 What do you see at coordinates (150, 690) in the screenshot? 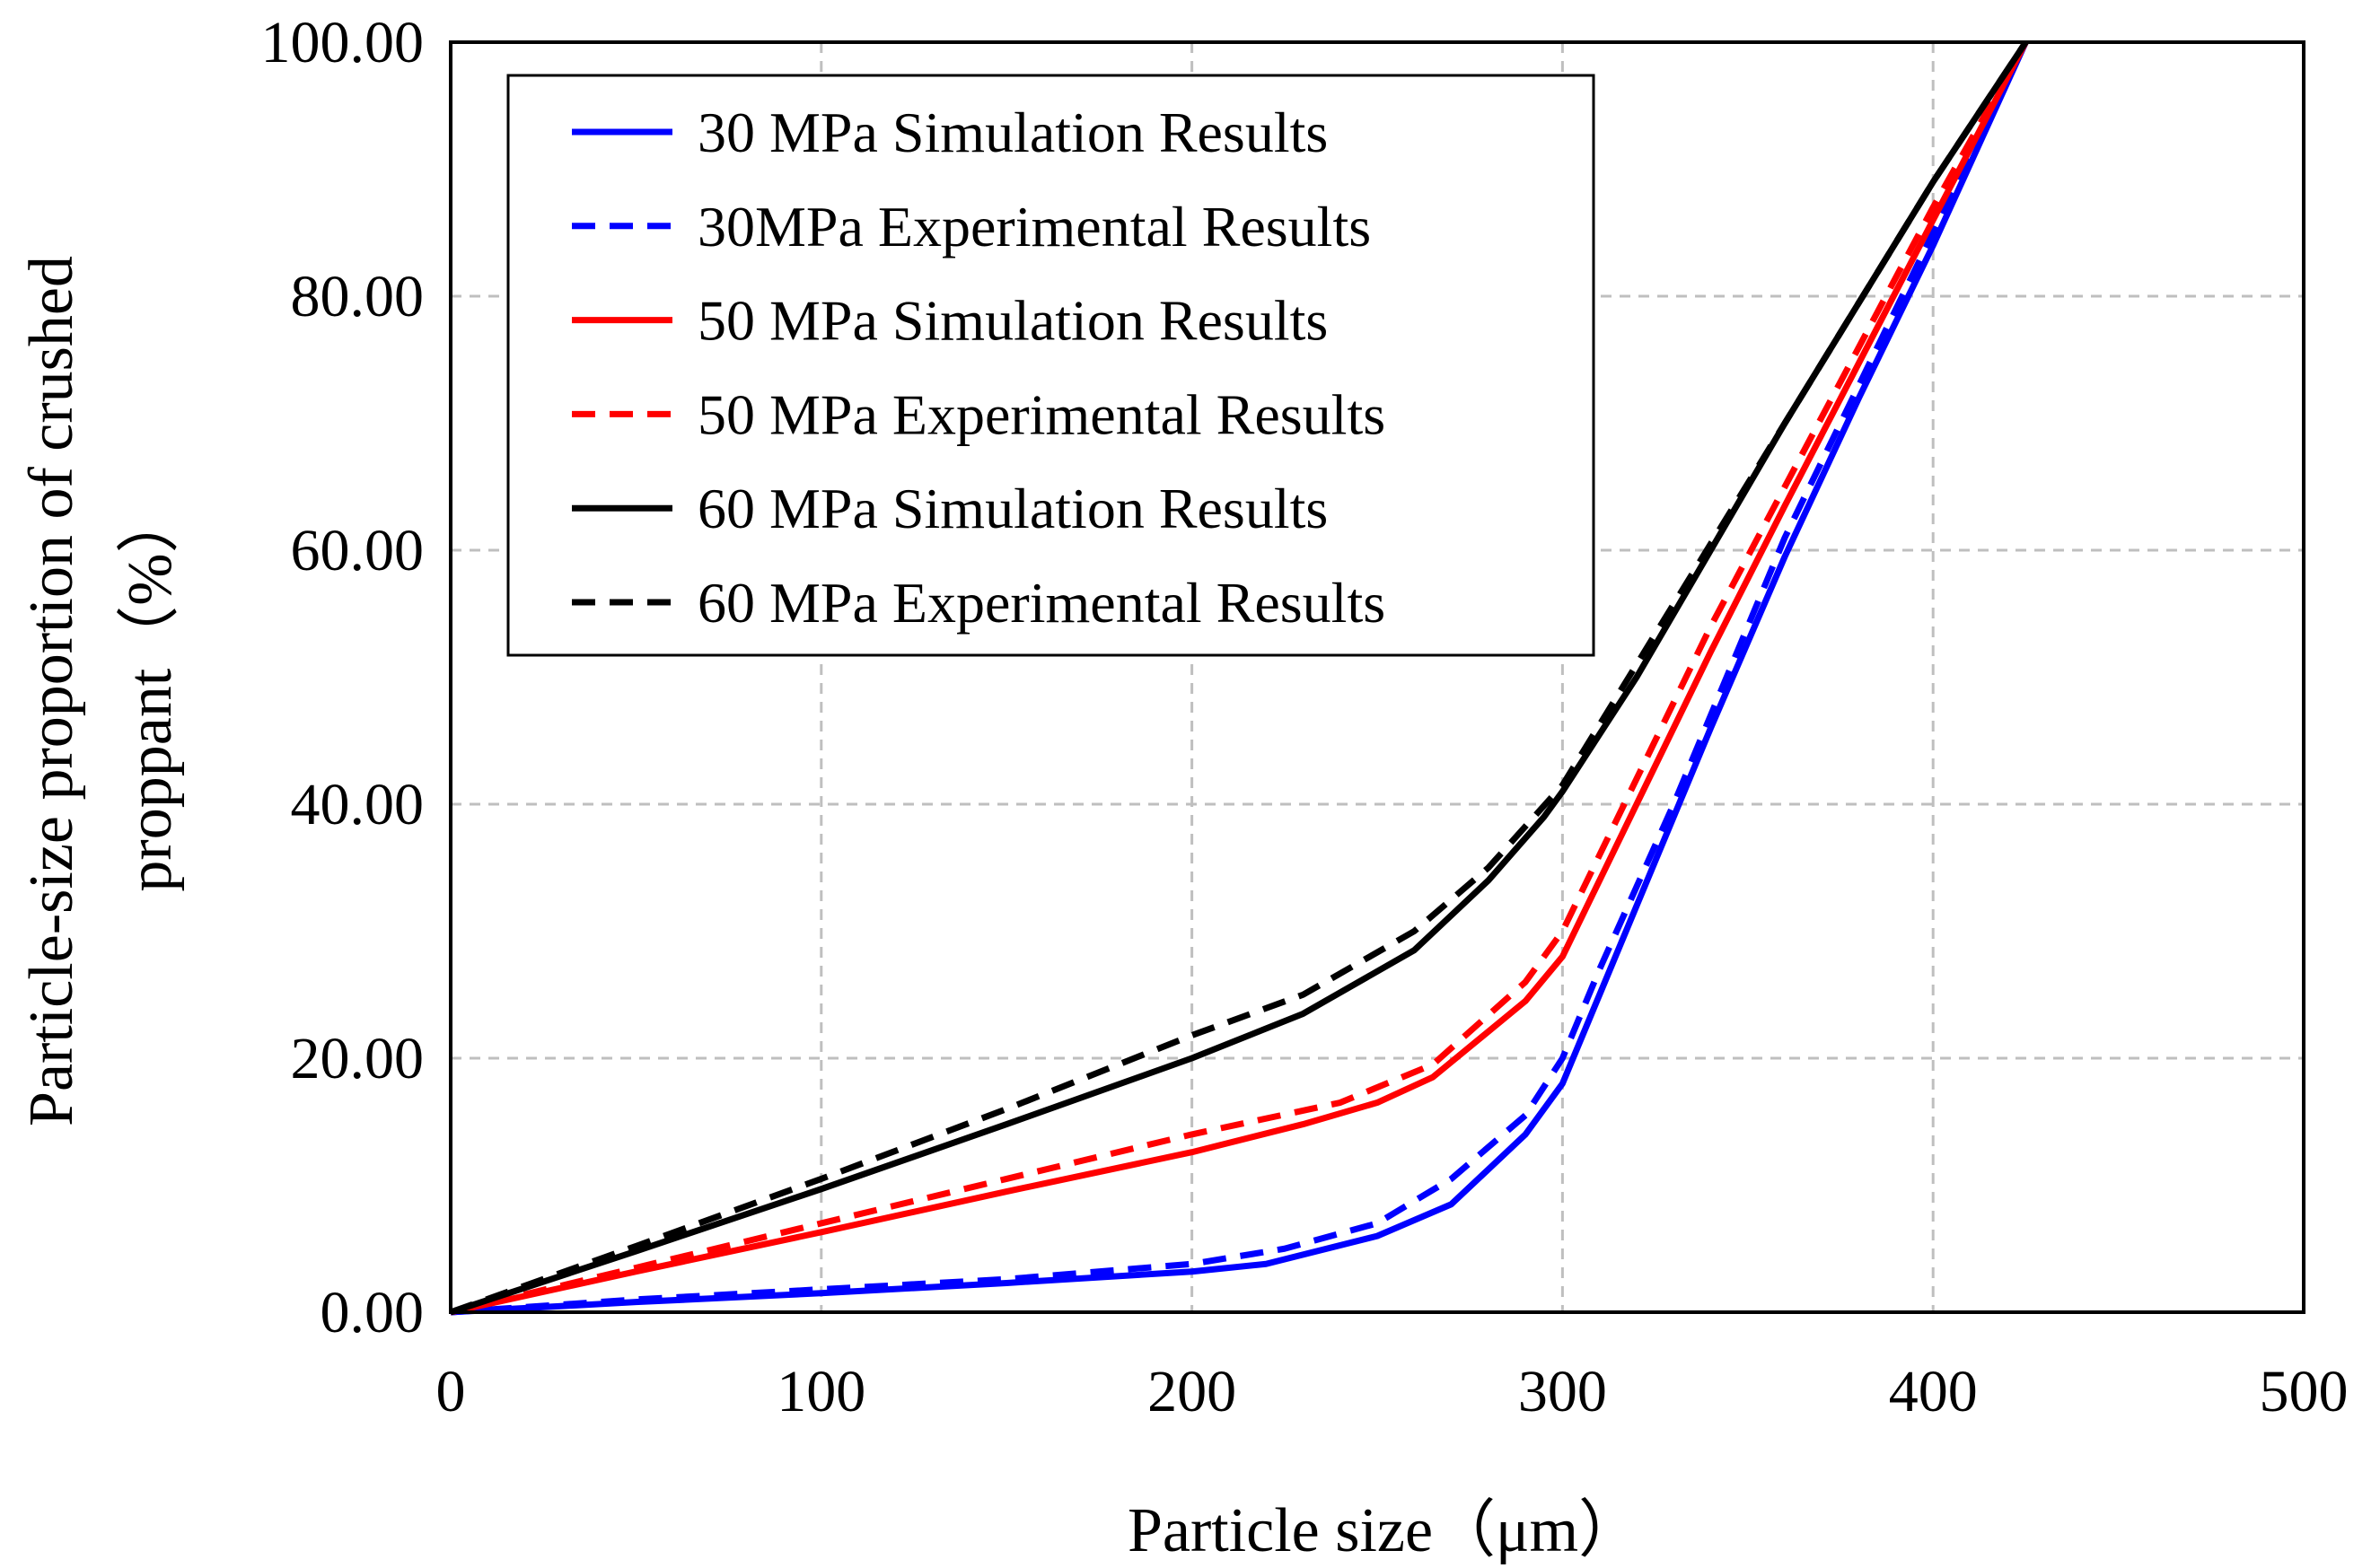
I see `y-axis-title-line-2: proppant（%）` at bounding box center [150, 690].